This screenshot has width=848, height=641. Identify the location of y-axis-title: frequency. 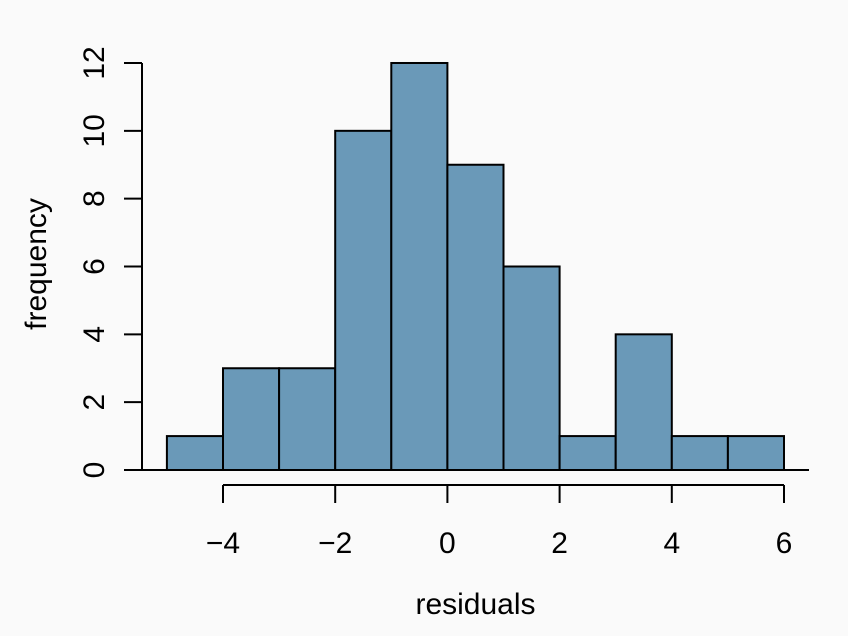
(36, 264).